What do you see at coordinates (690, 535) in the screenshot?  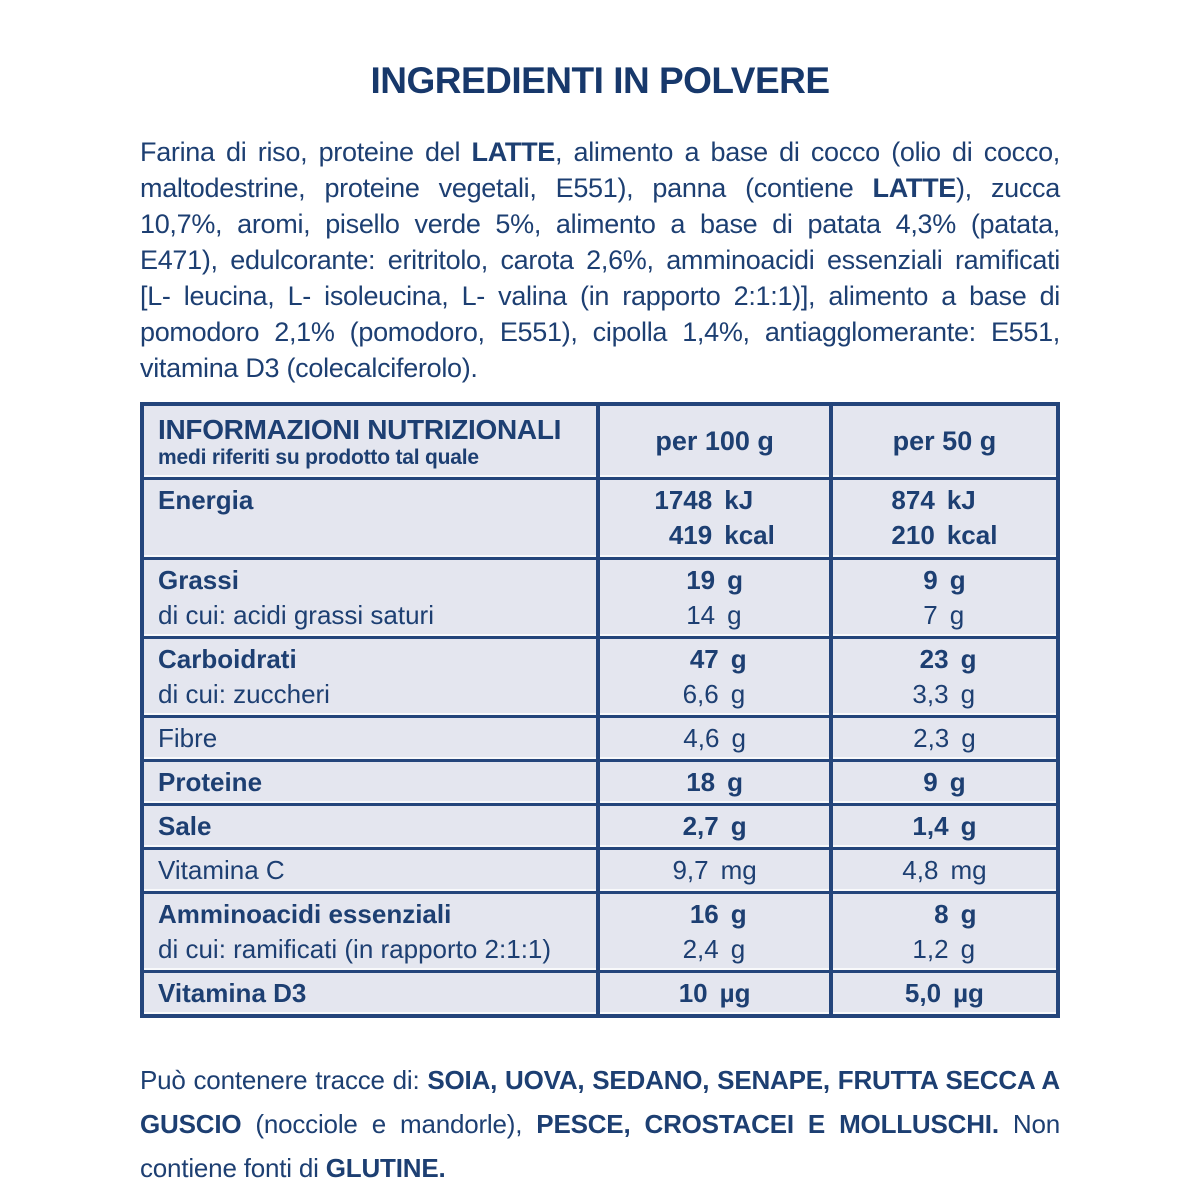 I see `value-number: 419` at bounding box center [690, 535].